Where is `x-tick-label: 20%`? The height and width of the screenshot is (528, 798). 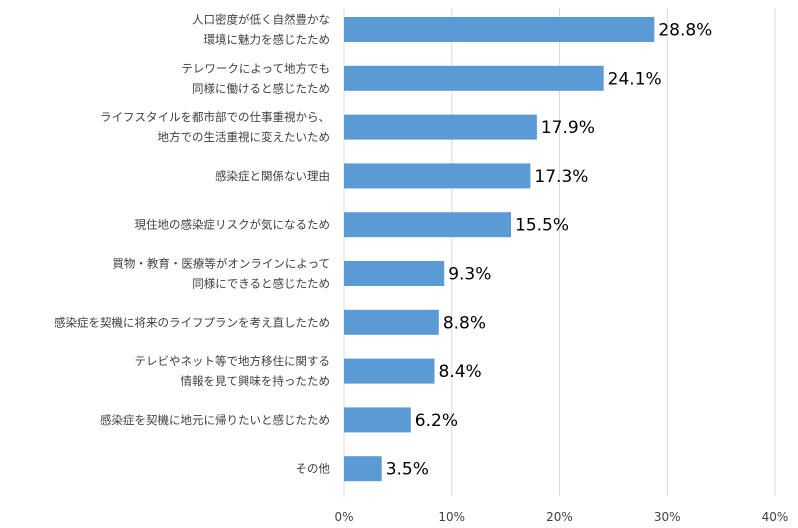 x-tick-label: 20% is located at coordinates (559, 517).